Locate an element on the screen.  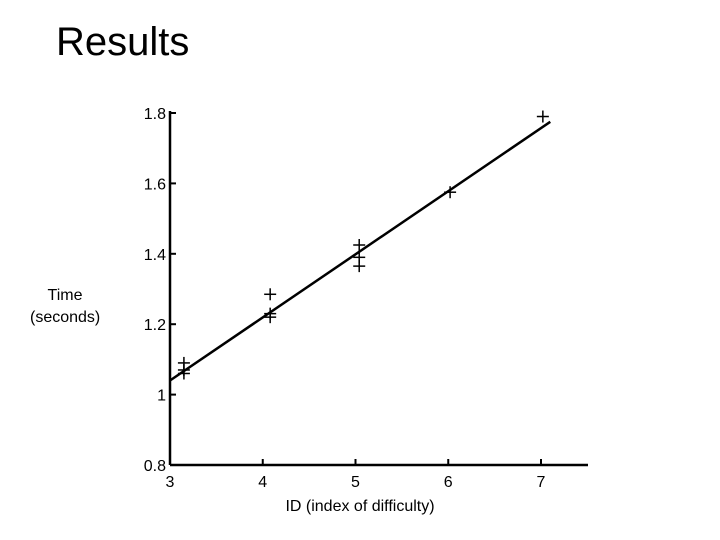
y-tick-label: 1.6 is located at coordinates (155, 184).